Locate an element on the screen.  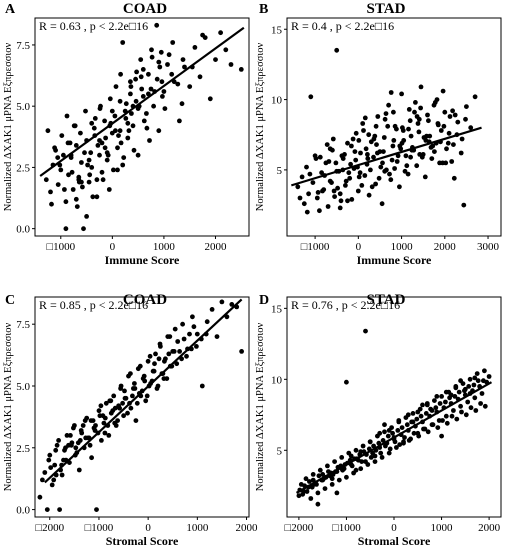
x-tick-label: □1000 is located at coordinates (315, 247).